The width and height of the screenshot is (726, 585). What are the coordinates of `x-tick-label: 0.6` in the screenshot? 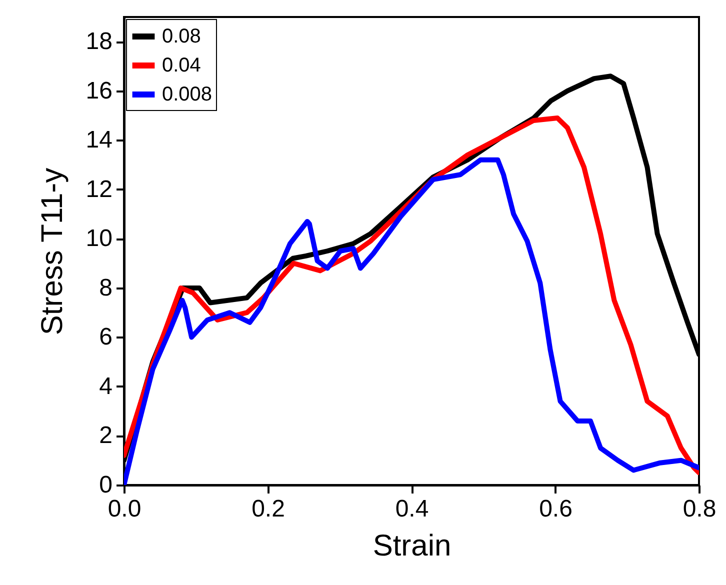 It's located at (555, 509).